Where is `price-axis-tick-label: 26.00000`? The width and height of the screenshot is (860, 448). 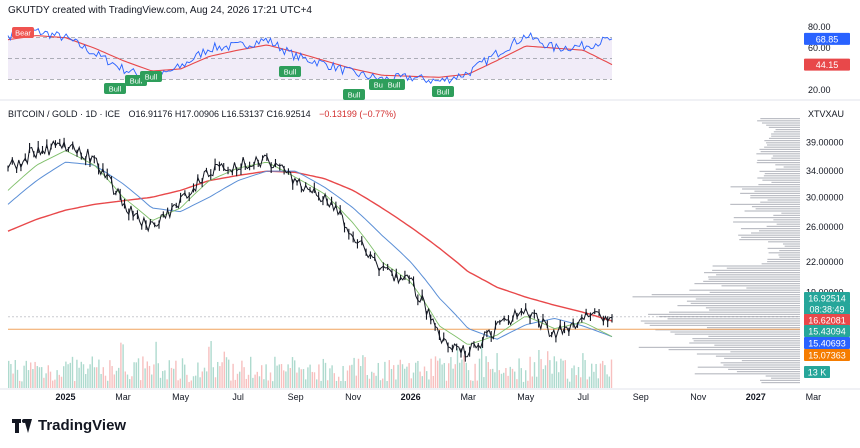
price-axis-tick-label: 26.00000 is located at coordinates (825, 227).